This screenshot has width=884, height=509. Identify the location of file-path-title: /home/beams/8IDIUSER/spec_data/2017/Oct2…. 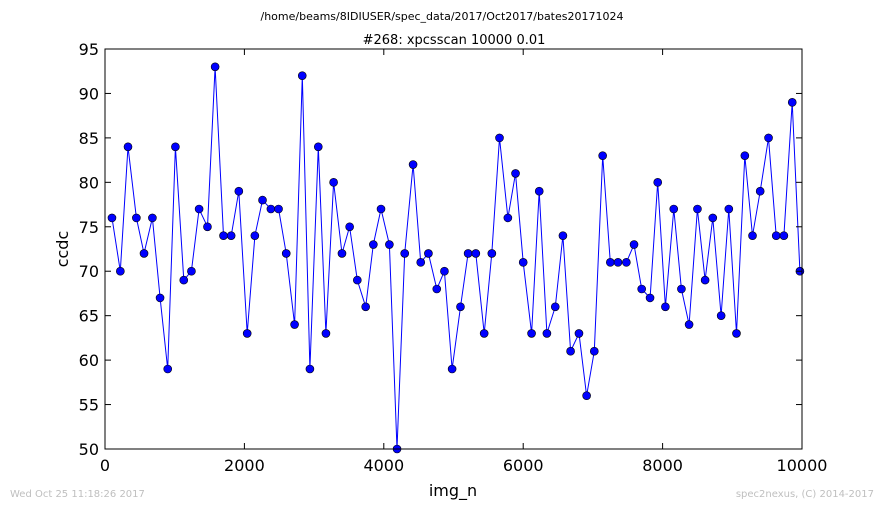
(442, 16).